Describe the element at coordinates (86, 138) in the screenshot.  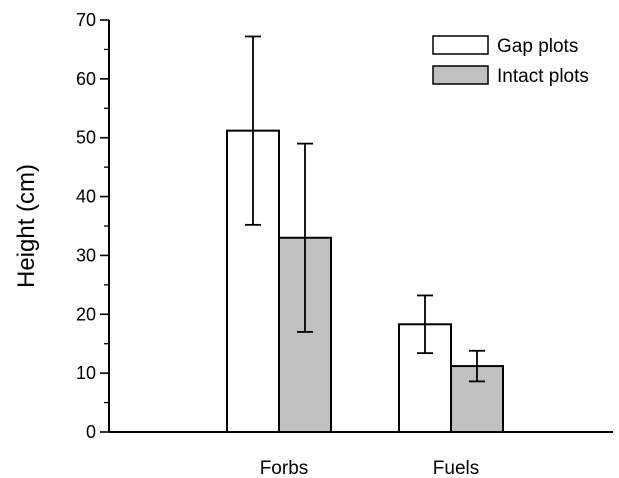
I see `y-tick-label: 50` at that location.